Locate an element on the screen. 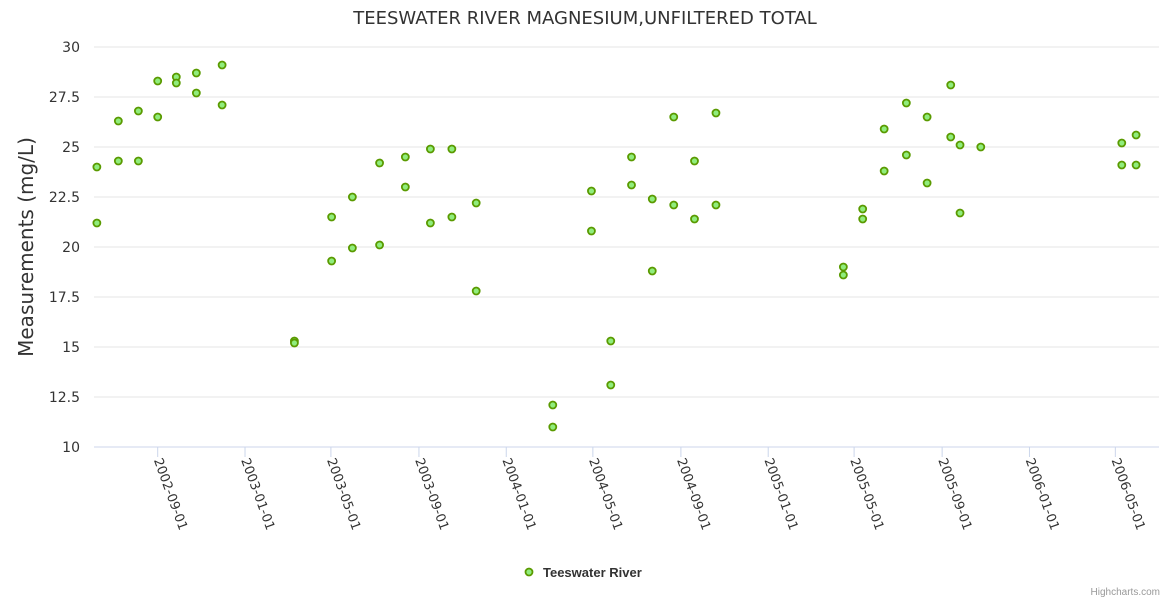 Image resolution: width=1170 pixels, height=600 pixels. x-tick-label: 2004-01-01 is located at coordinates (518, 494).